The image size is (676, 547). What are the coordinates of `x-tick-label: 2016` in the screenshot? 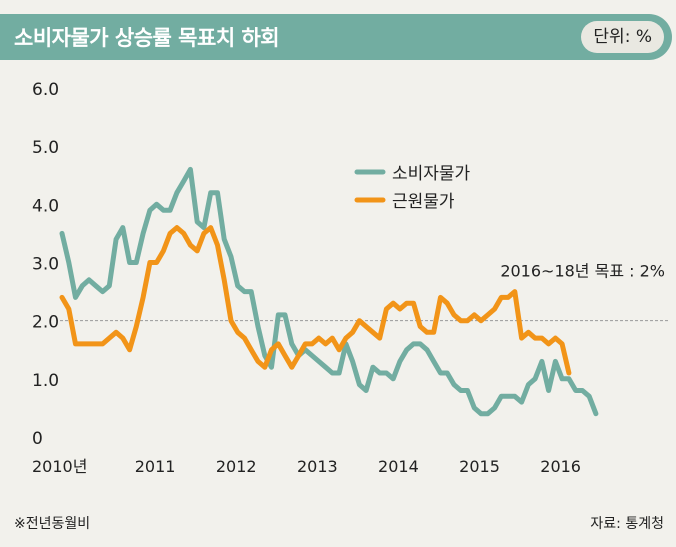 It's located at (560, 466).